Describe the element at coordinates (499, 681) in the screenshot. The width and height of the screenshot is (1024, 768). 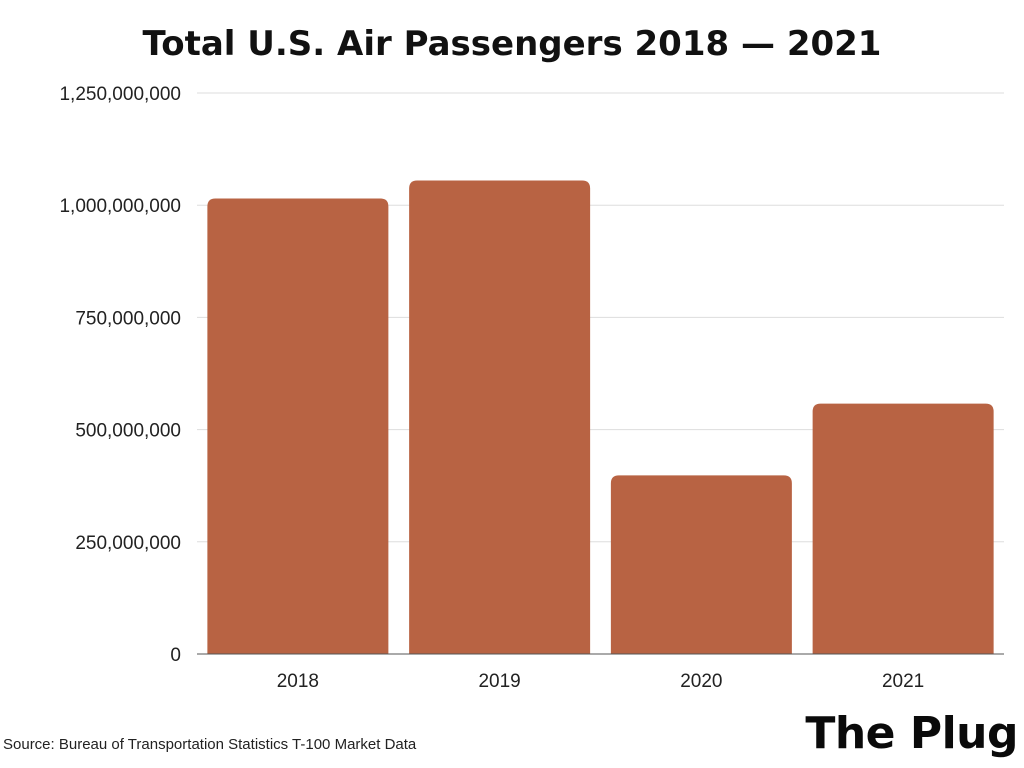
I see `x-tick-label: 2019` at that location.